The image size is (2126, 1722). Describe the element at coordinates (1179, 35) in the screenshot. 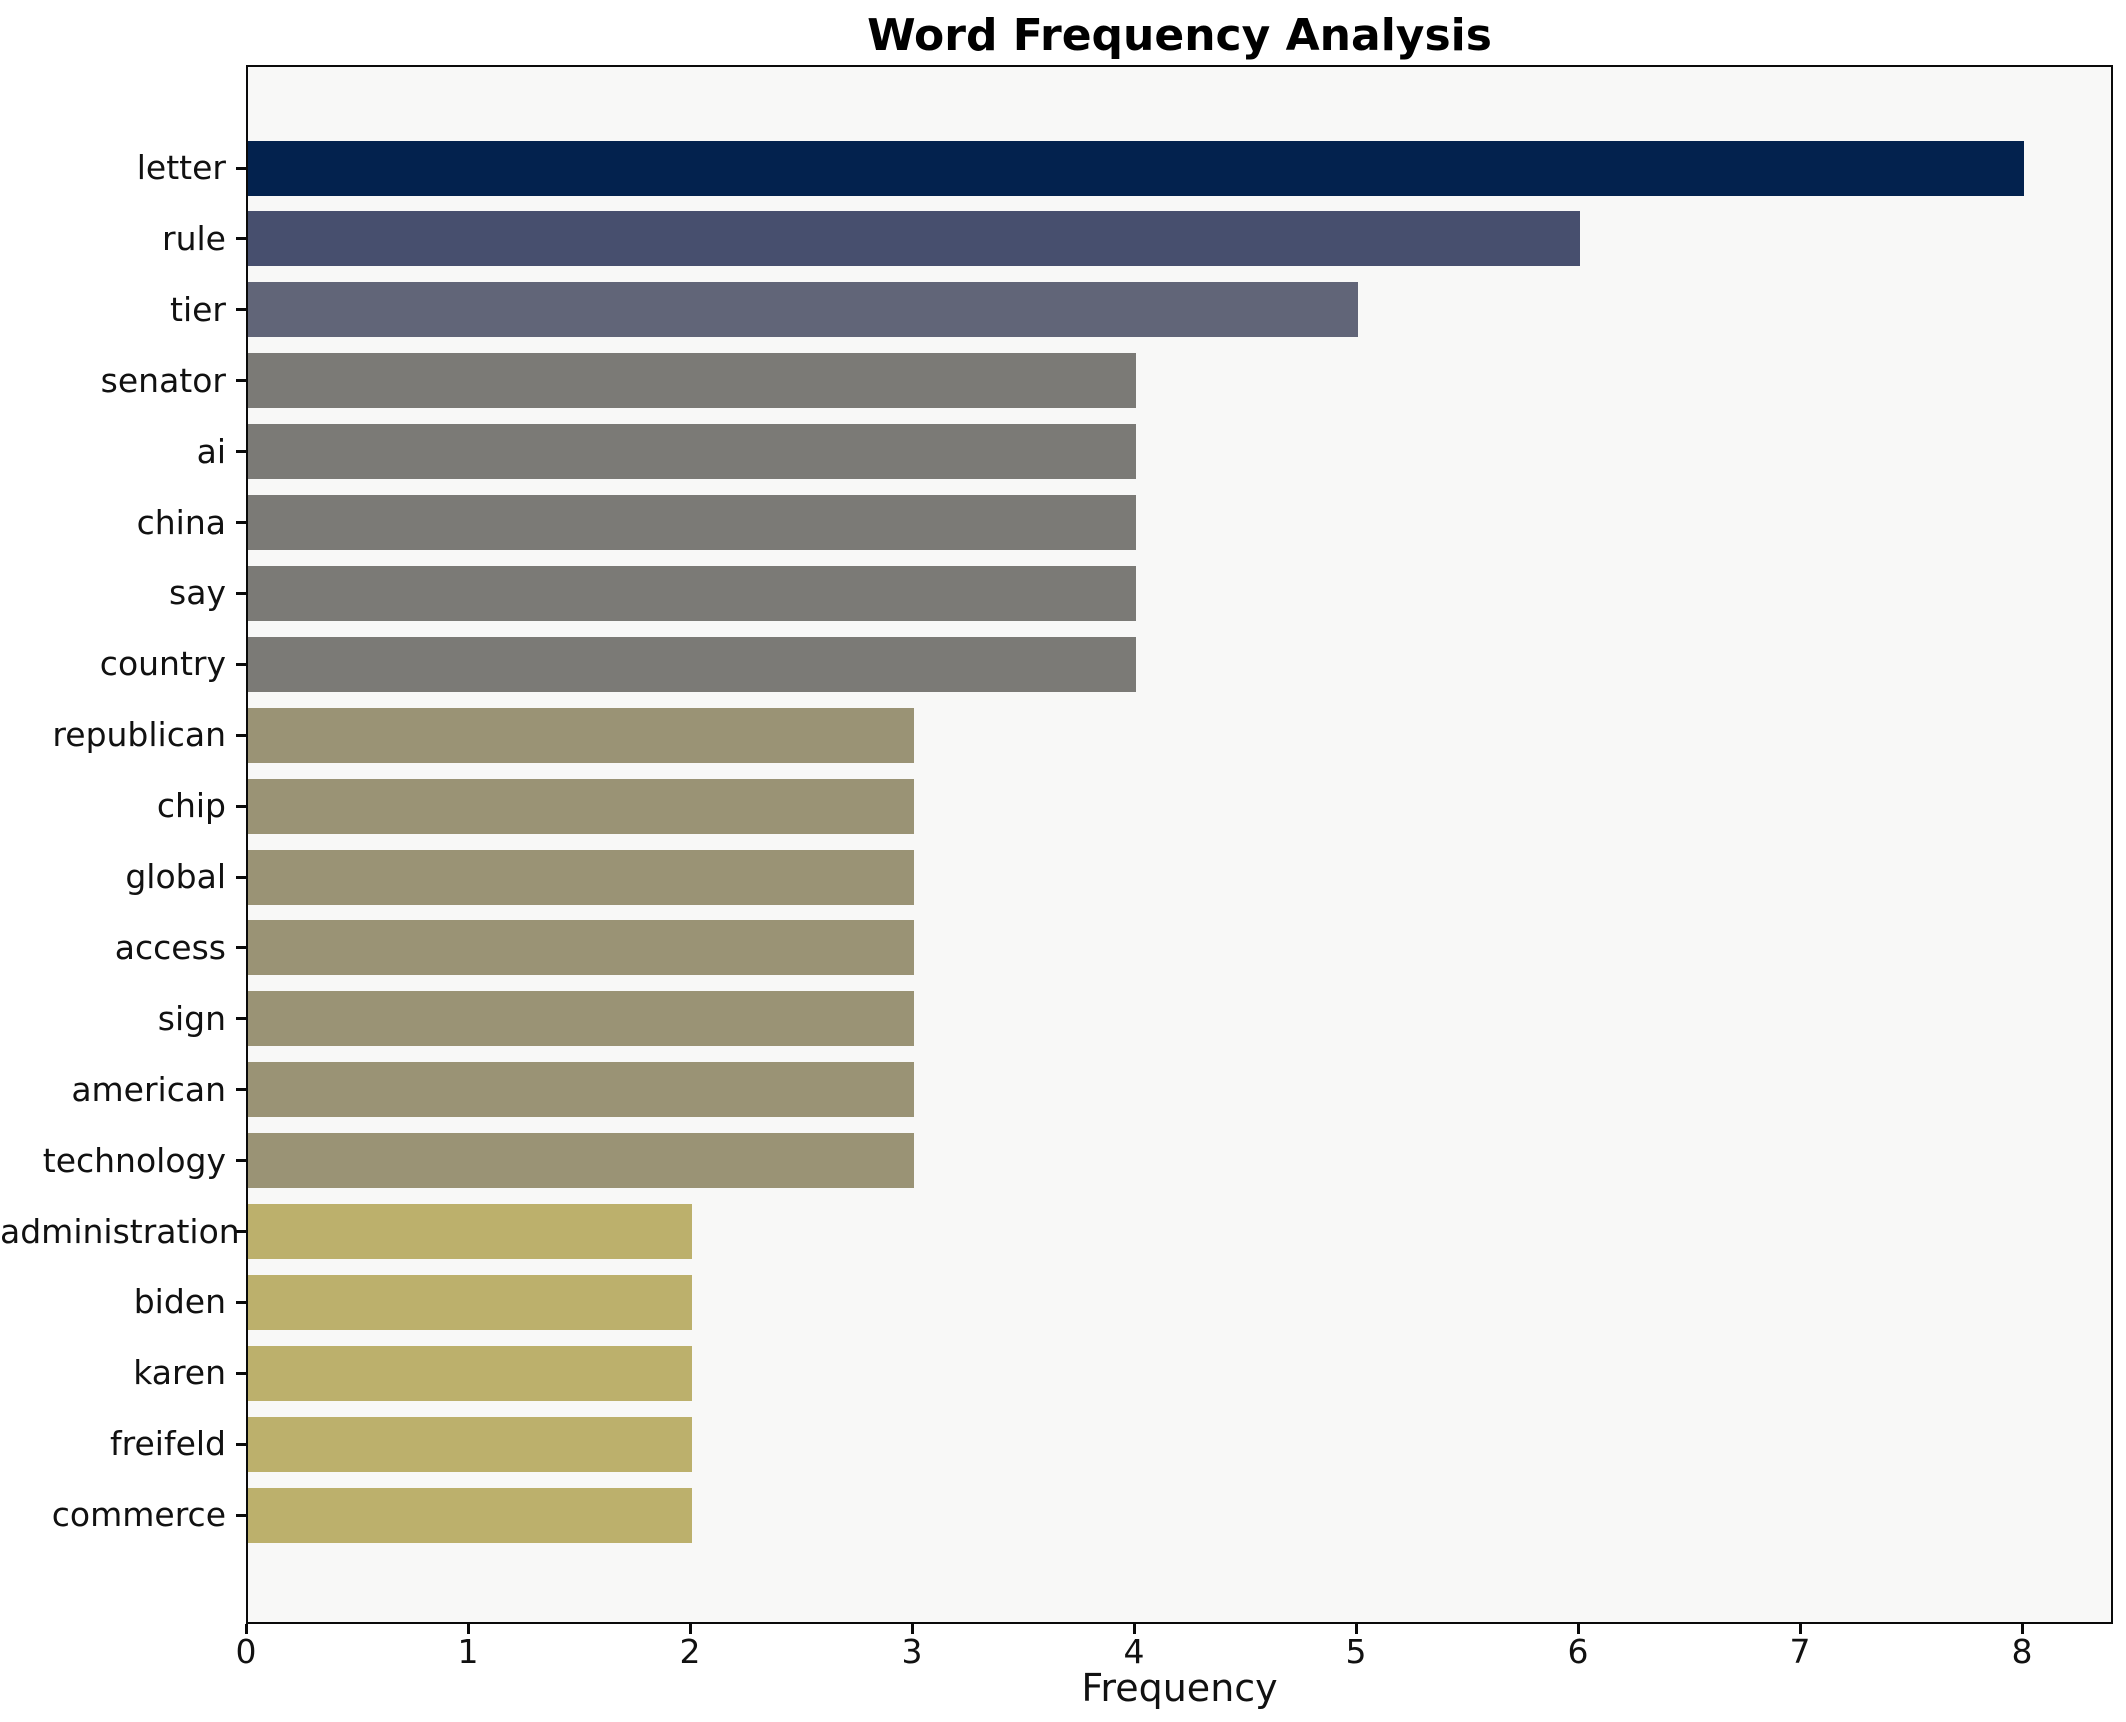

I see `chart-title: Word Frequency Analysis` at that location.